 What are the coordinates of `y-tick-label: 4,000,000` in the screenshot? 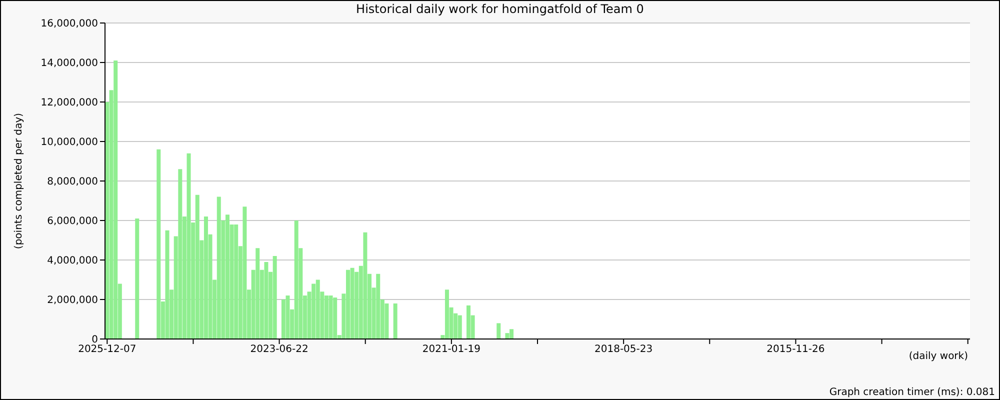 It's located at (72, 261).